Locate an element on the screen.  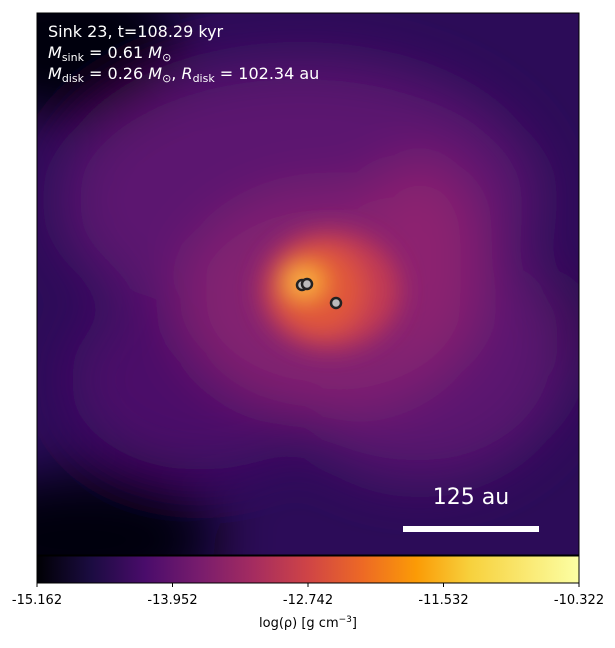
colorbar-tick-label: -15.162 is located at coordinates (37, 600).